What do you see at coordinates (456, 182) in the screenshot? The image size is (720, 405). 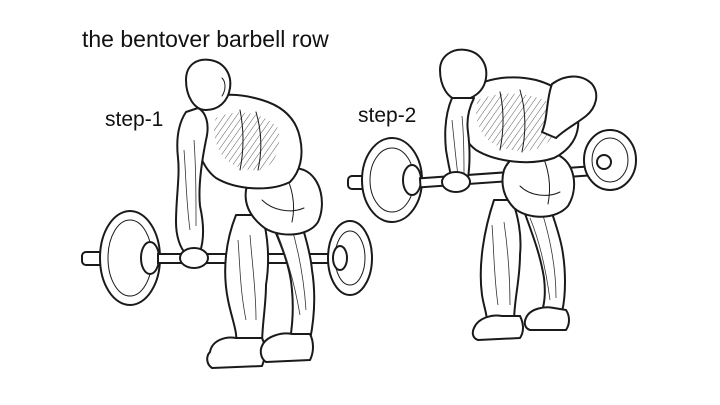 I see `step-2-hand` at bounding box center [456, 182].